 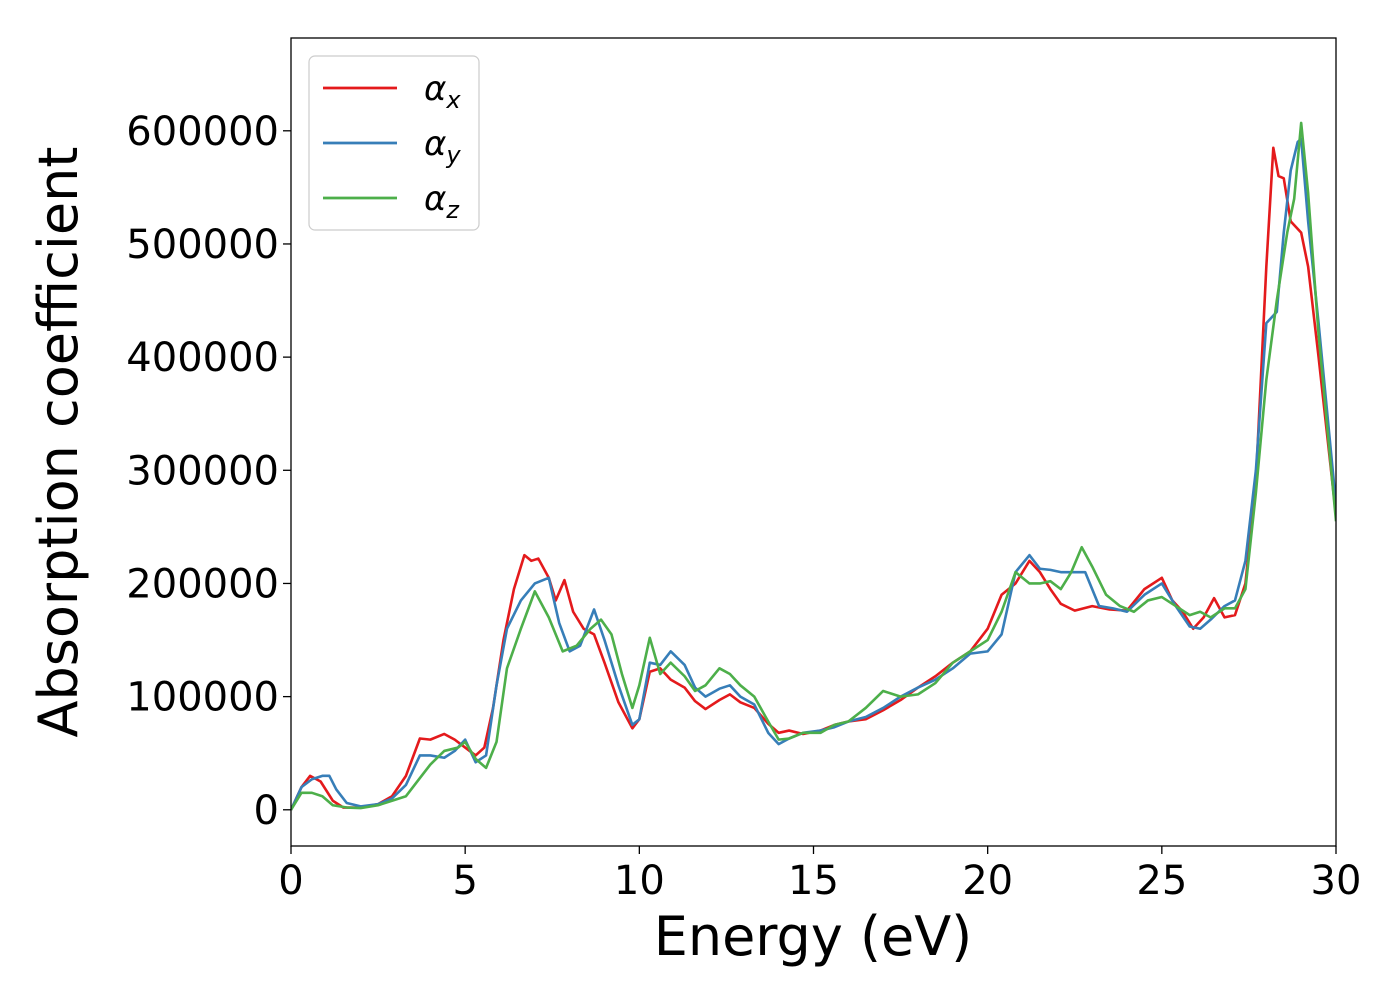 What do you see at coordinates (202, 132) in the screenshot?
I see `y-tick-label: 600000` at bounding box center [202, 132].